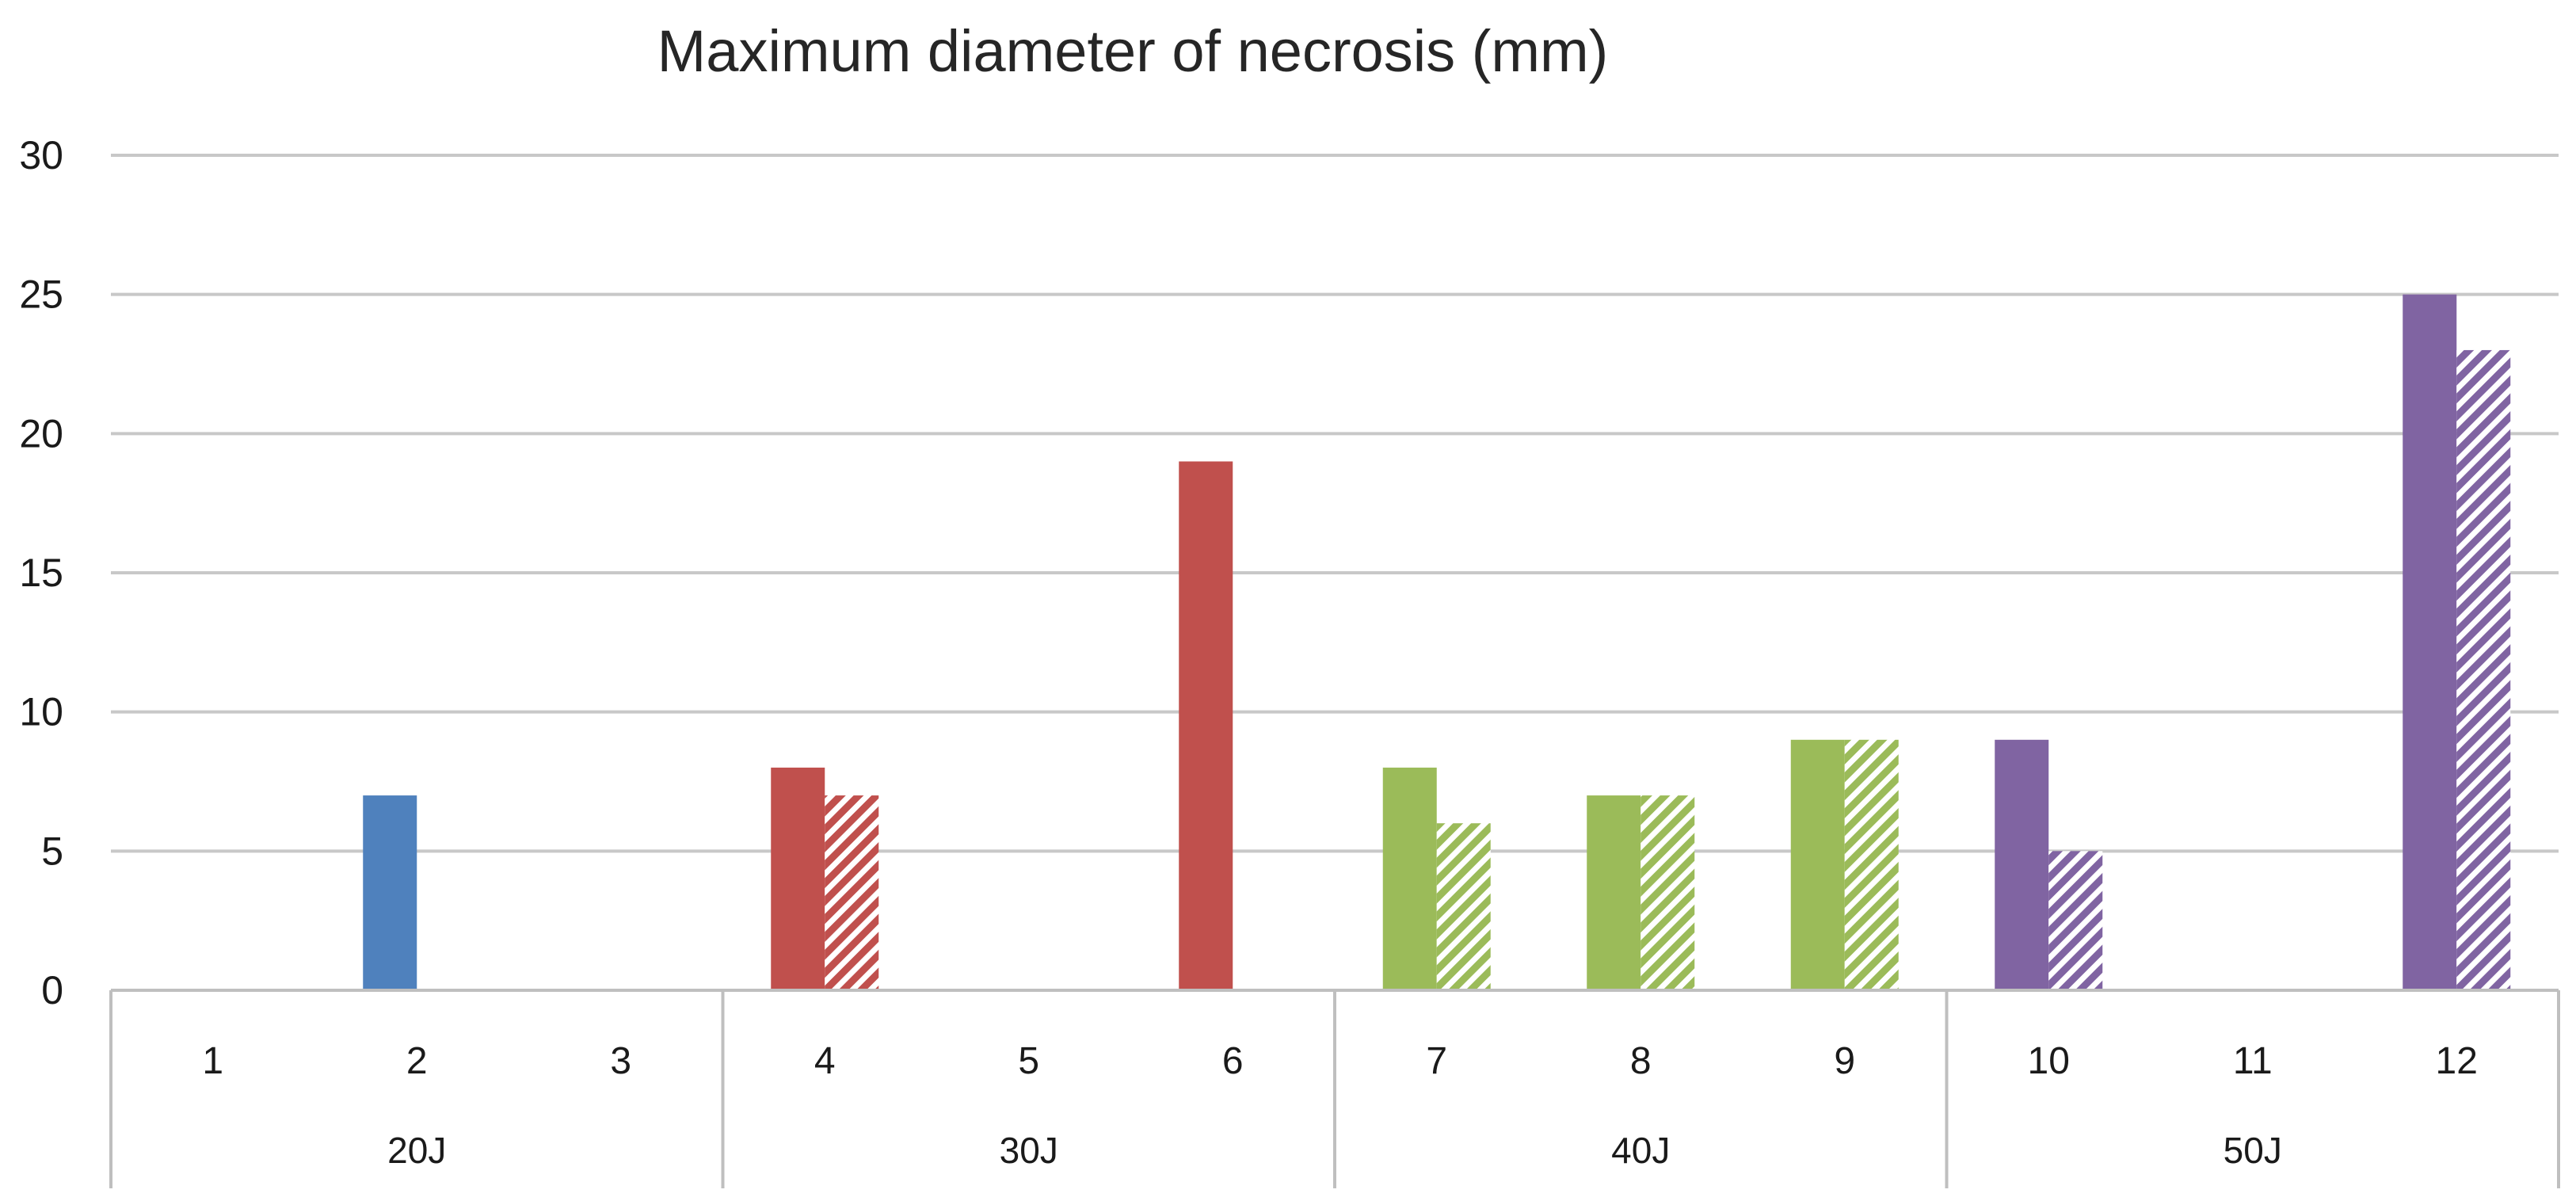 The width and height of the screenshot is (2576, 1201). I want to click on x-category-label: 9, so click(1845, 1061).